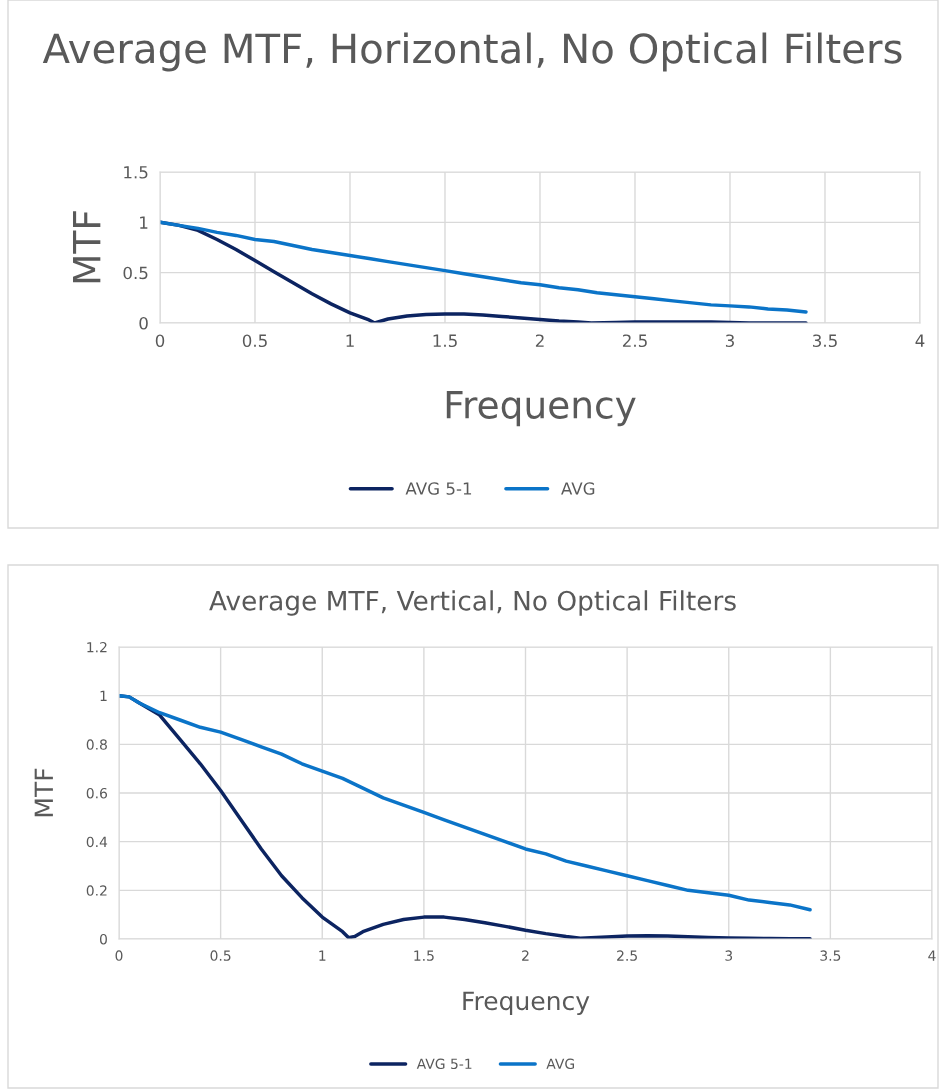  I want to click on chart-title: Average MTF, Vertical, No Optical Filters, so click(472, 603).